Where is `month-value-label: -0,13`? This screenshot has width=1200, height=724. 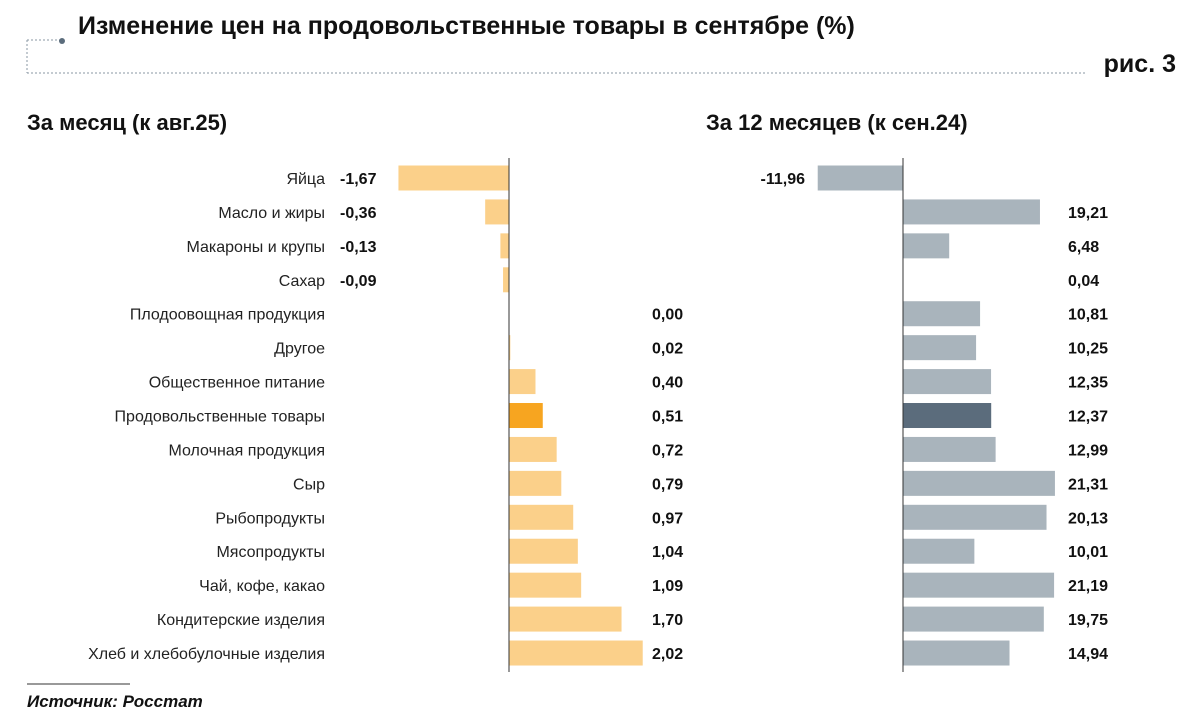 month-value-label: -0,13 is located at coordinates (358, 247).